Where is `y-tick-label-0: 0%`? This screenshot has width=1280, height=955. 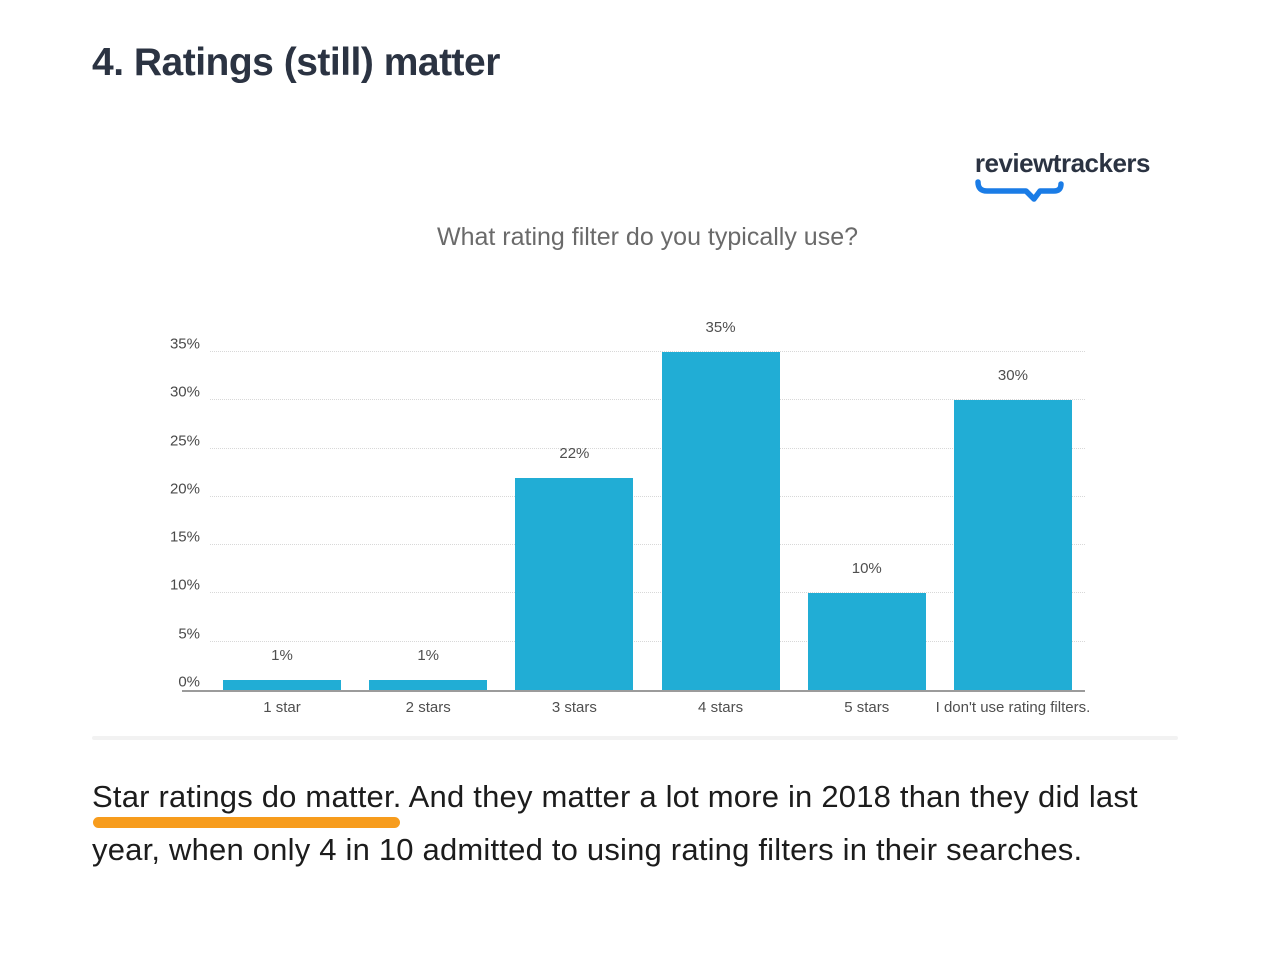
y-tick-label-0: 0% is located at coordinates (189, 682).